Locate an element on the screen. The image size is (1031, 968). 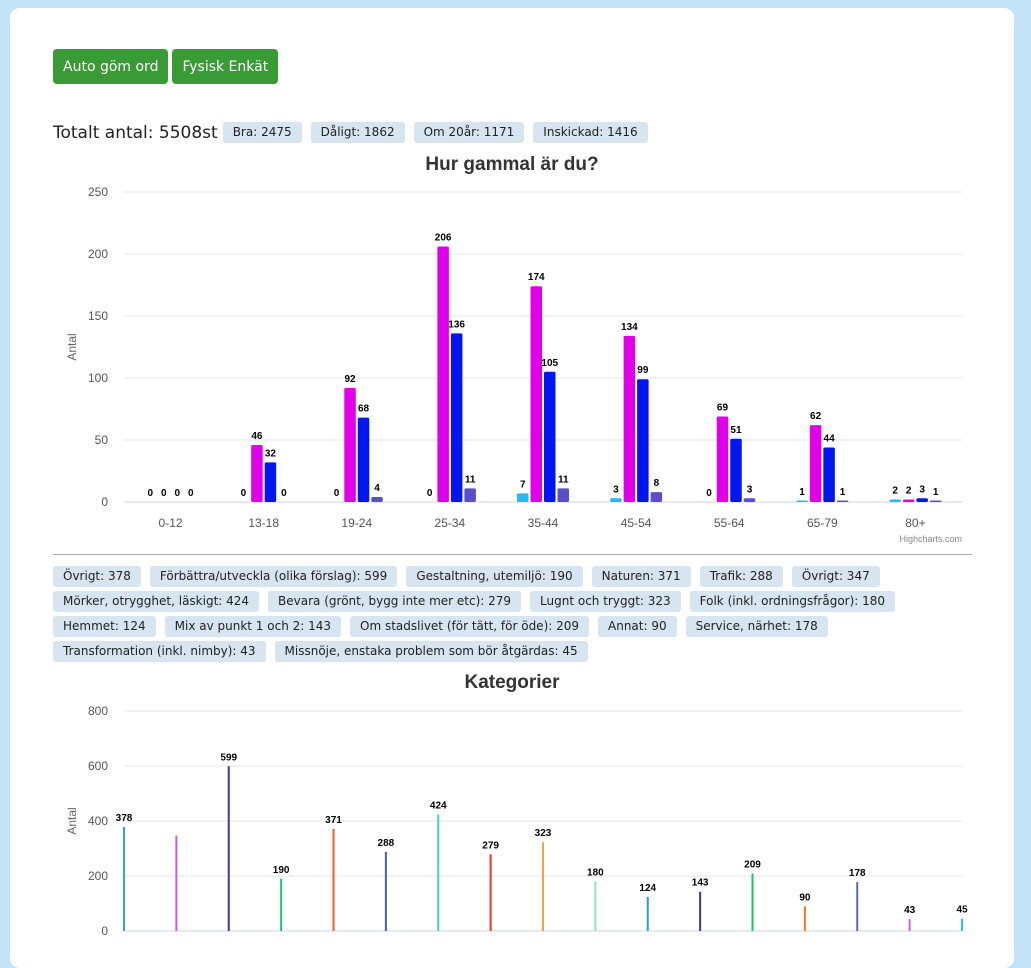
y-tick-label: 150 is located at coordinates (98, 316).